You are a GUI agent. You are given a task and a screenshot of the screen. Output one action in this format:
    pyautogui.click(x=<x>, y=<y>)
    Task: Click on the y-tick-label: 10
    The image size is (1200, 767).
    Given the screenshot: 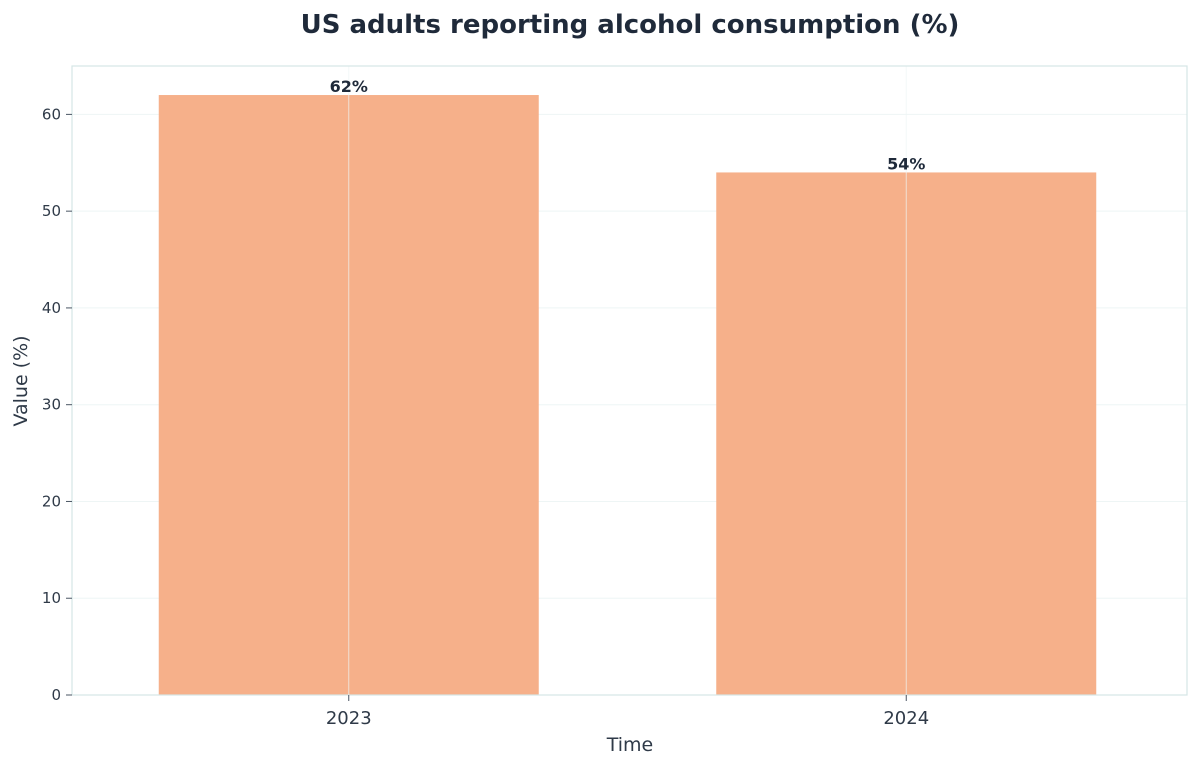 What is the action you would take?
    pyautogui.click(x=51, y=598)
    